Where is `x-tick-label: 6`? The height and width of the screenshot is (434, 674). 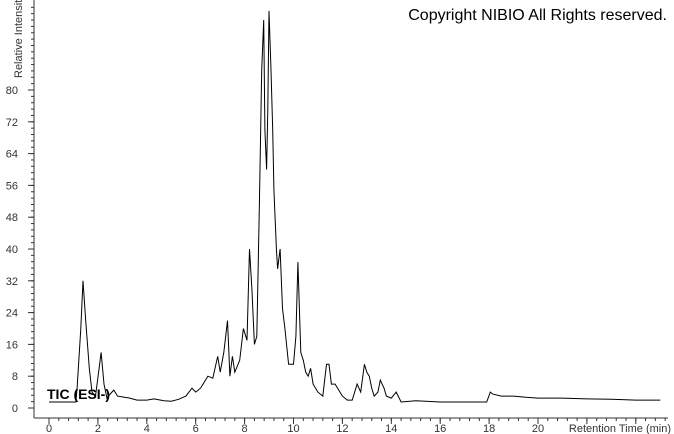
x-tick-label: 6 is located at coordinates (196, 428).